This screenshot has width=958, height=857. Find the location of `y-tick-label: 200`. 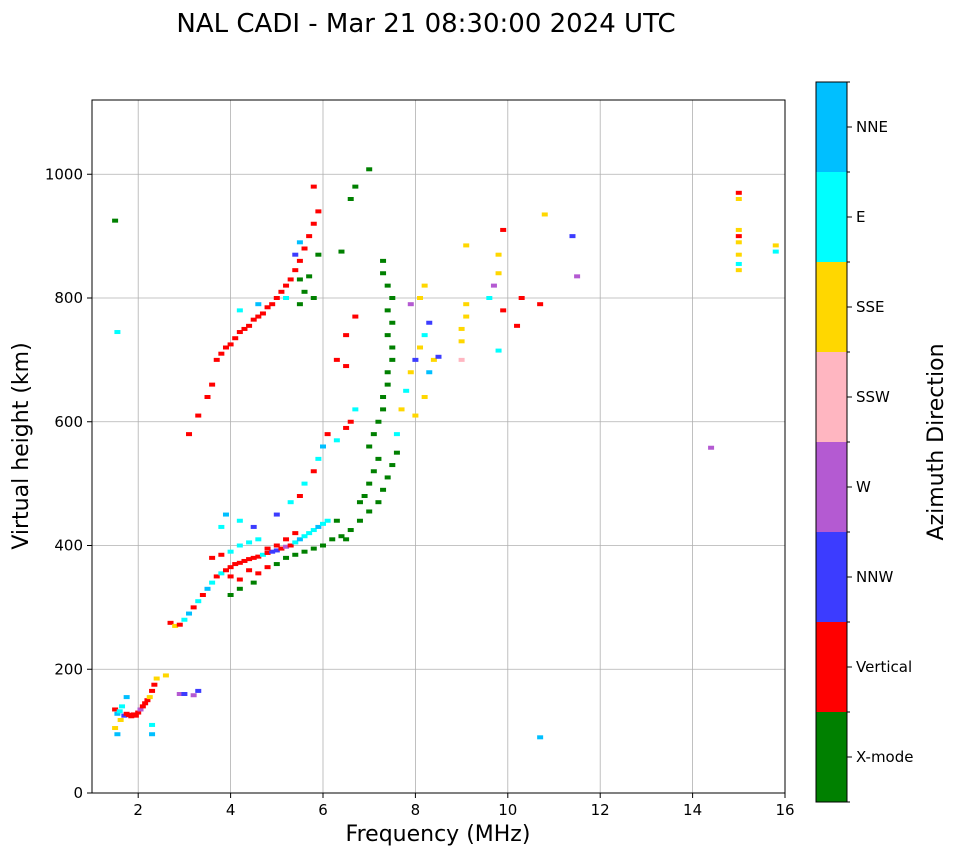

y-tick-label: 200 is located at coordinates (68, 669).